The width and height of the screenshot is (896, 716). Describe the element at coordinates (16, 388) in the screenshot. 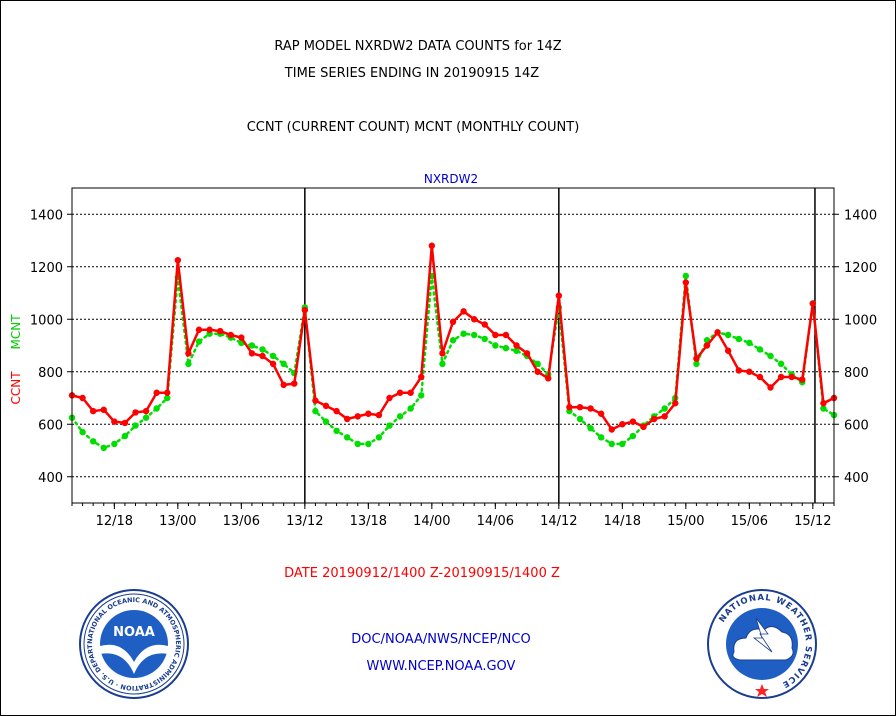

I see `y-label-ccnt: CCNT` at that location.